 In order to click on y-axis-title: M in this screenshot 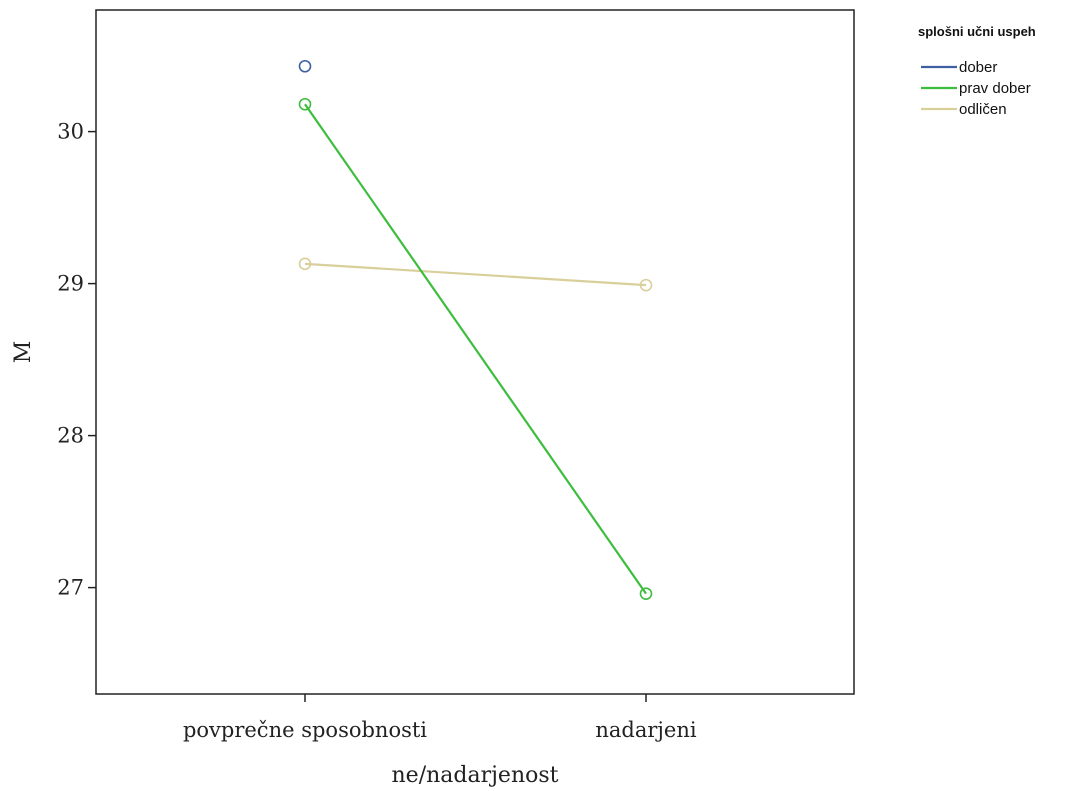, I will do `click(23, 352)`.